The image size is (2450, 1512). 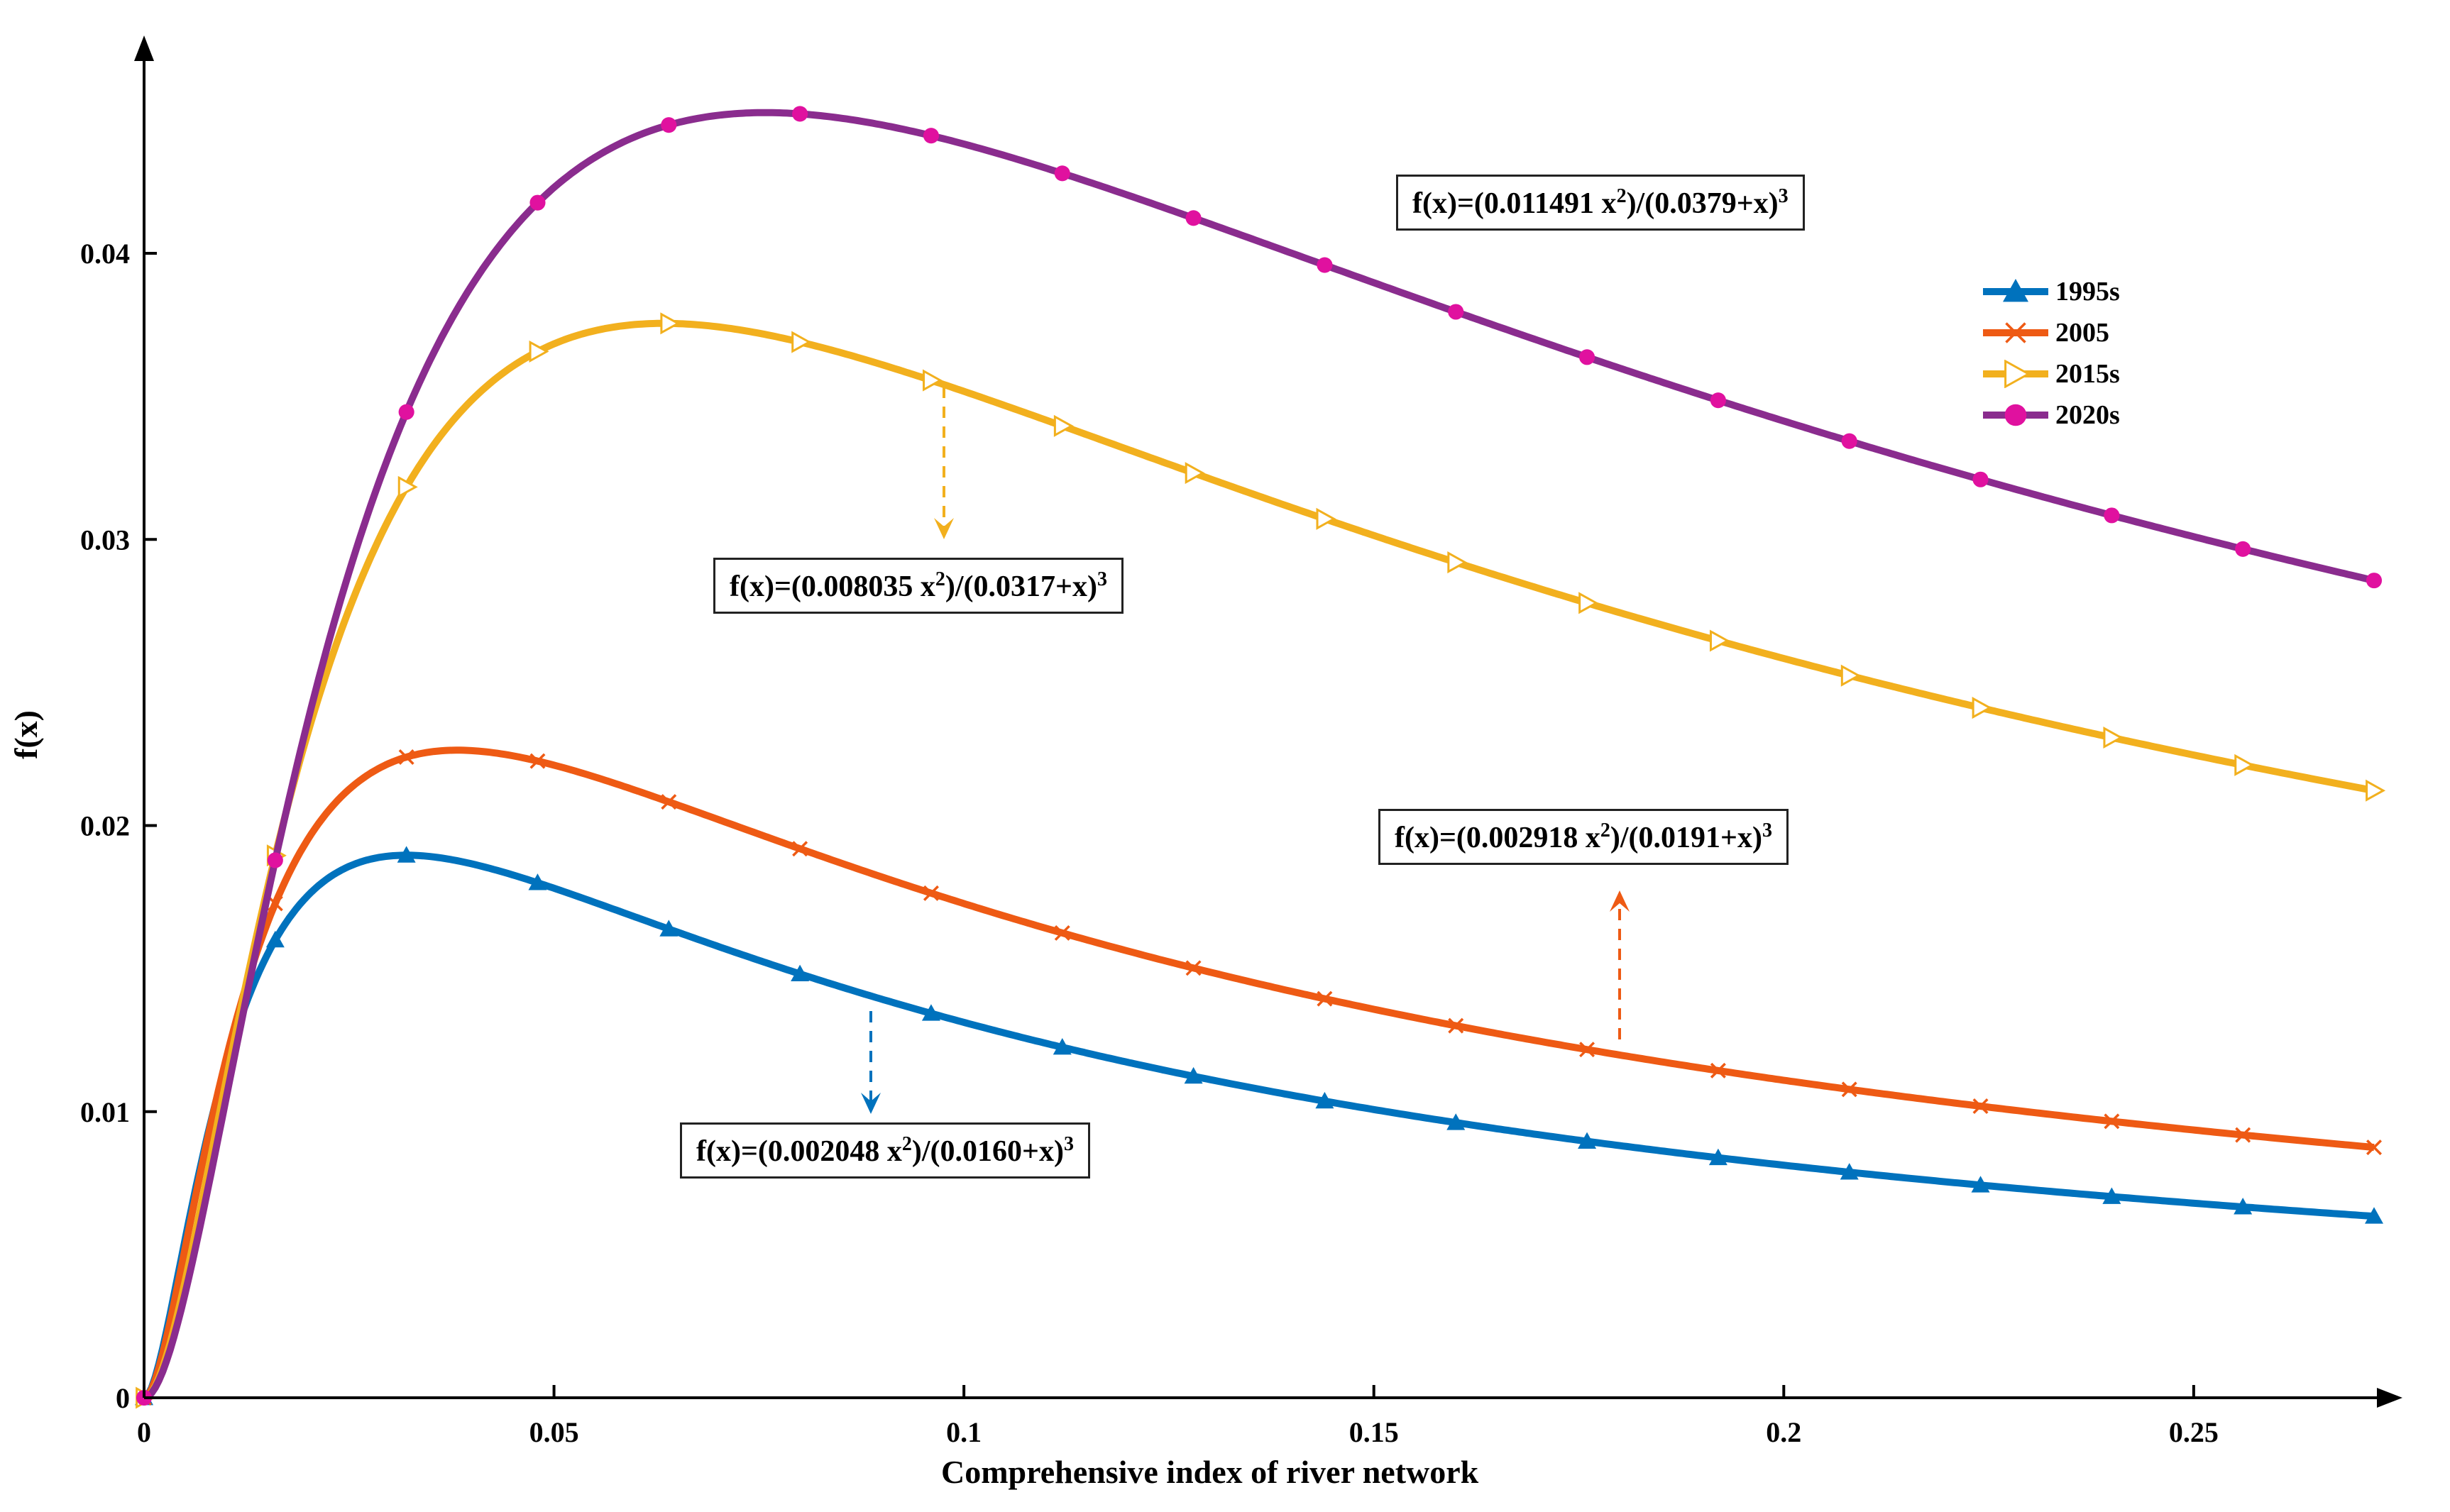 I want to click on legend-item-2020s: 2020s, so click(x=2050, y=415).